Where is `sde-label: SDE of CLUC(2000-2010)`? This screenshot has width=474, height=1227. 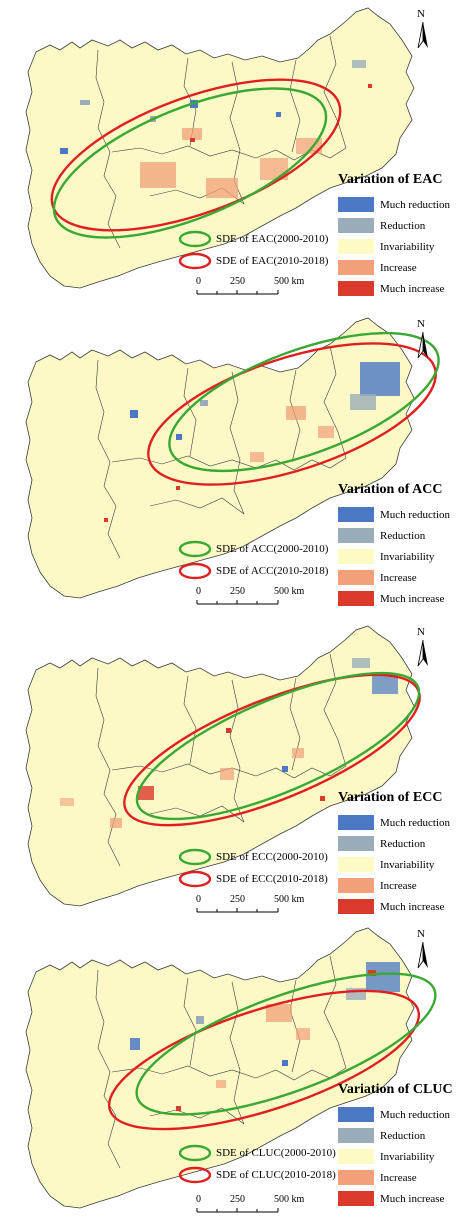
sde-label: SDE of CLUC(2000-2010) is located at coordinates (276, 1153).